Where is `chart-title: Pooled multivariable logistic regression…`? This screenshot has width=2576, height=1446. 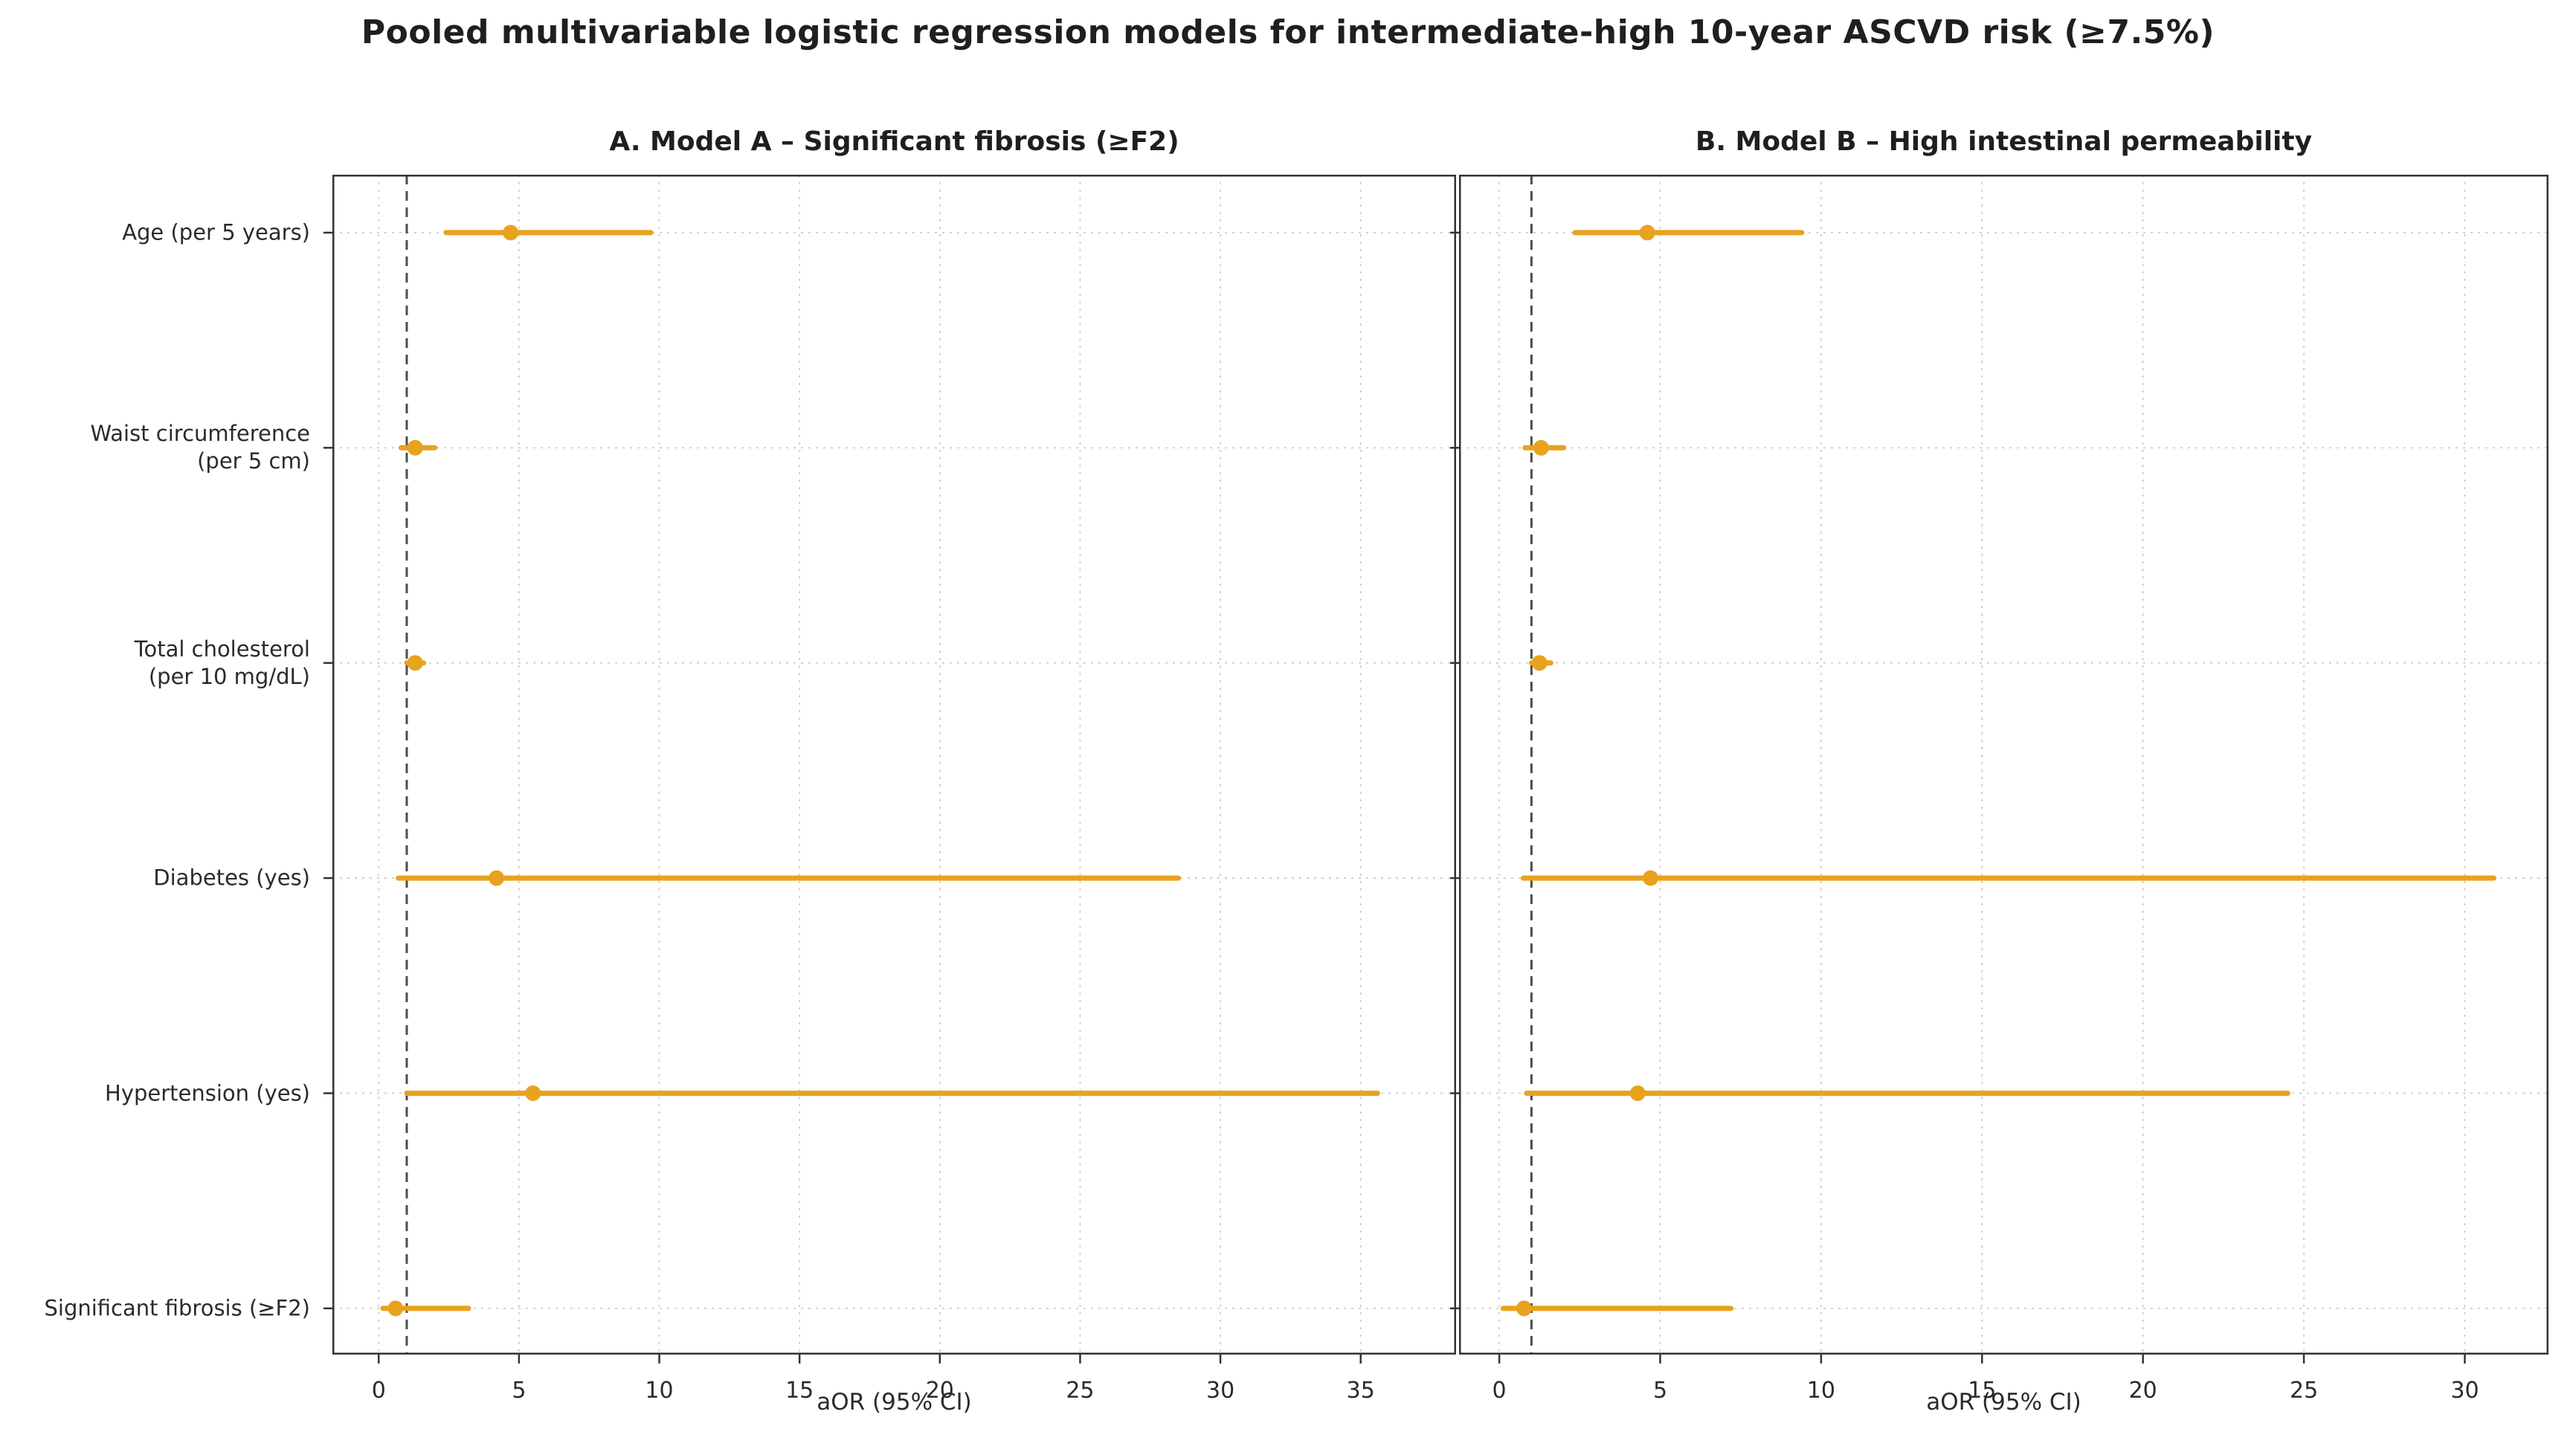 chart-title: Pooled multivariable logistic regression… is located at coordinates (1288, 32).